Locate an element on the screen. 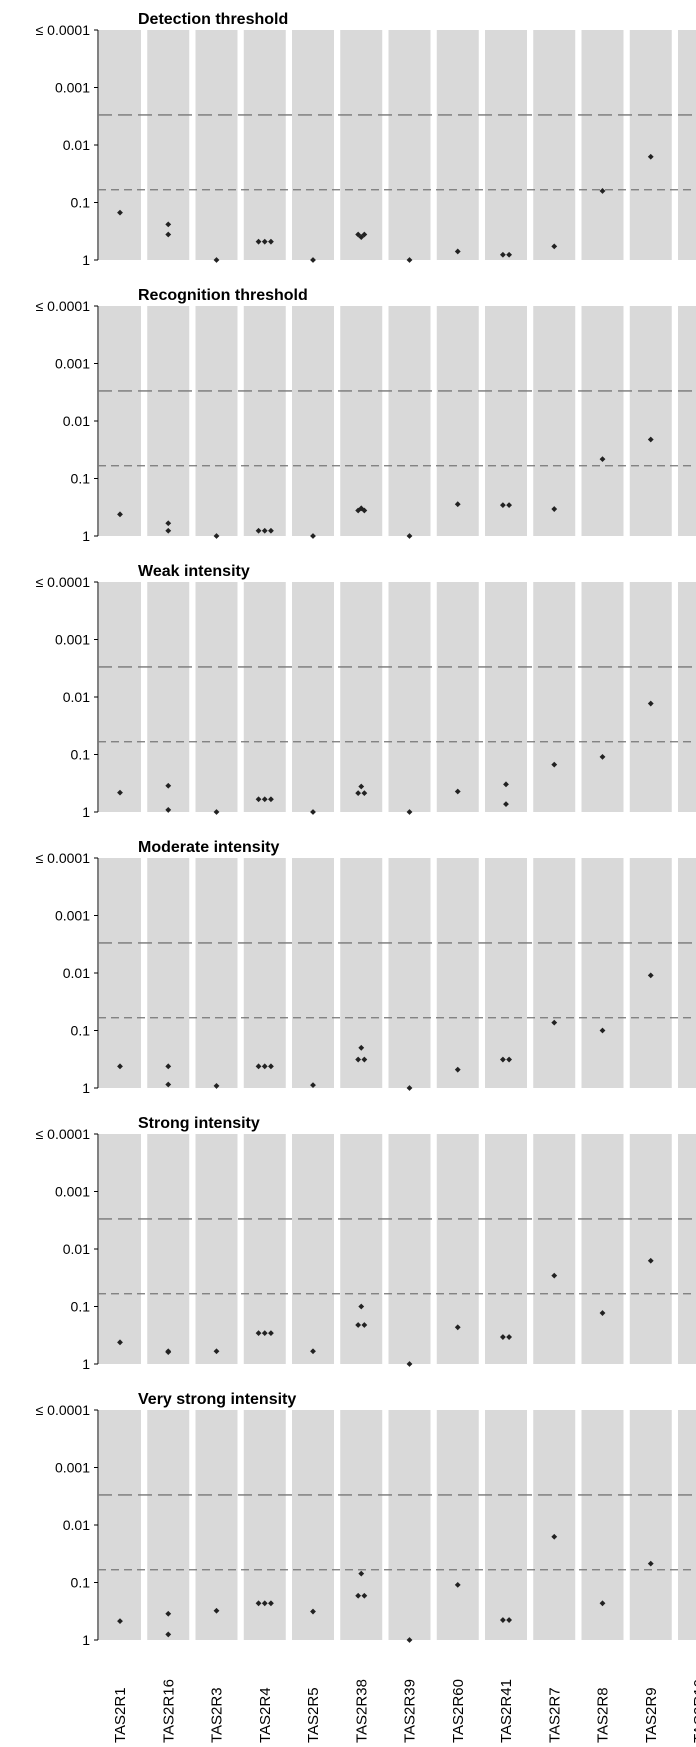  x-tick-label: TAS2R8 is located at coordinates (603, 1715).